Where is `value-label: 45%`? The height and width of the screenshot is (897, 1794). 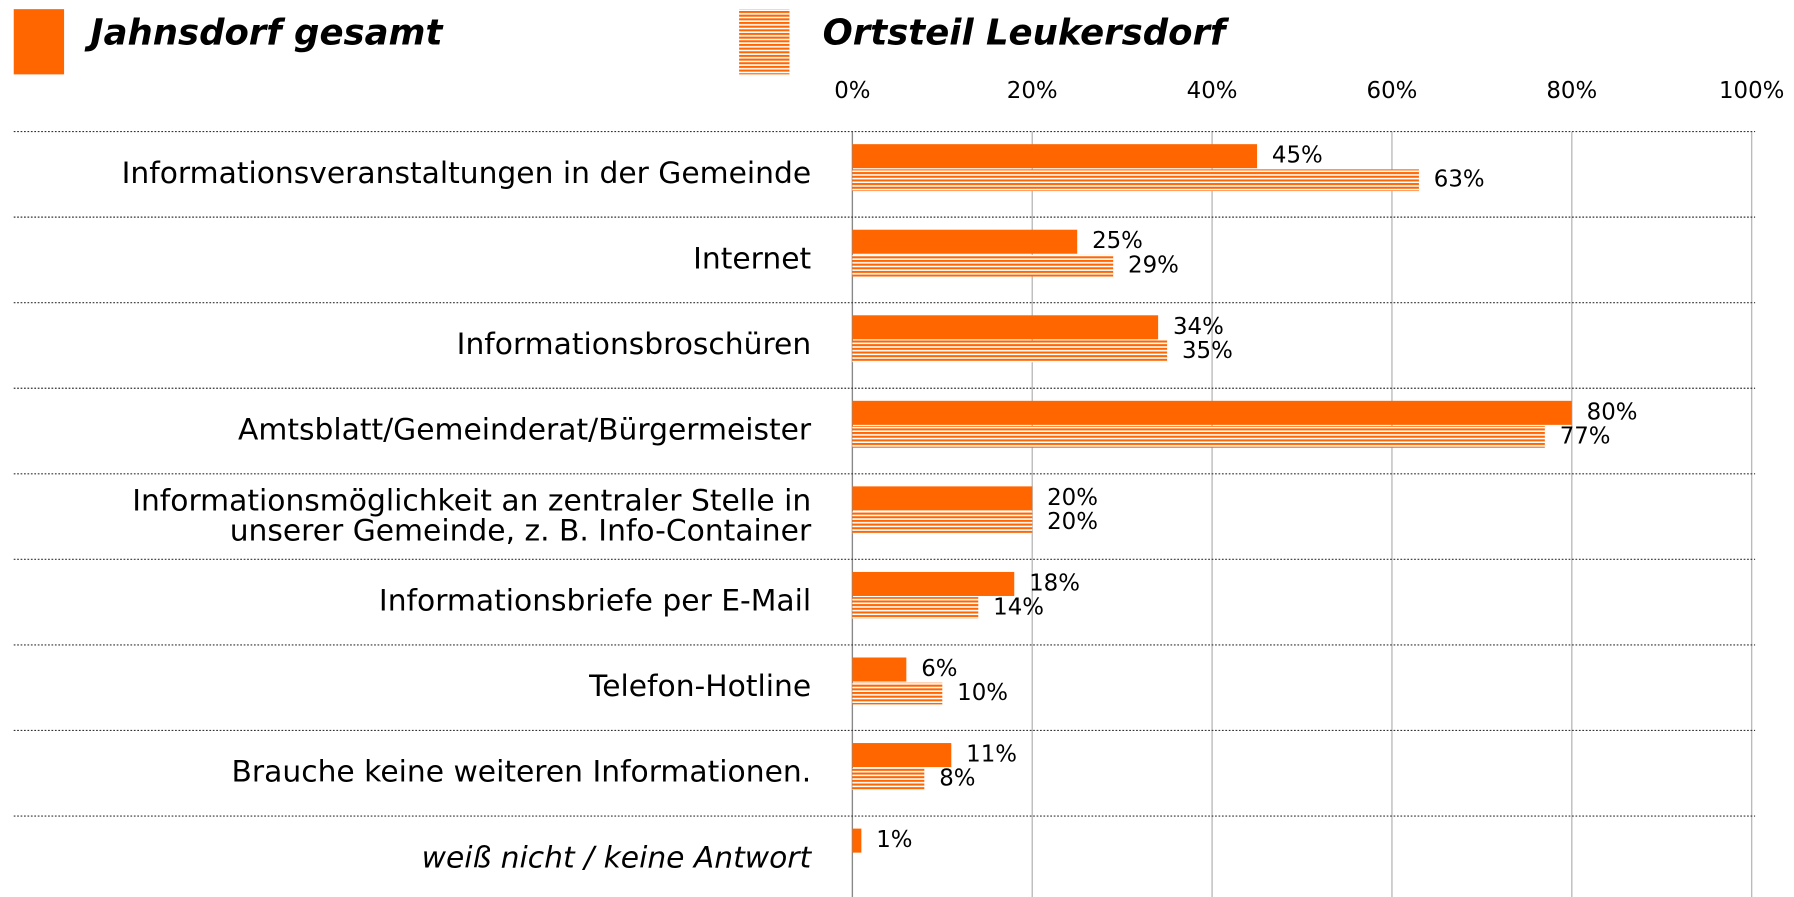
value-label: 45% is located at coordinates (1297, 156).